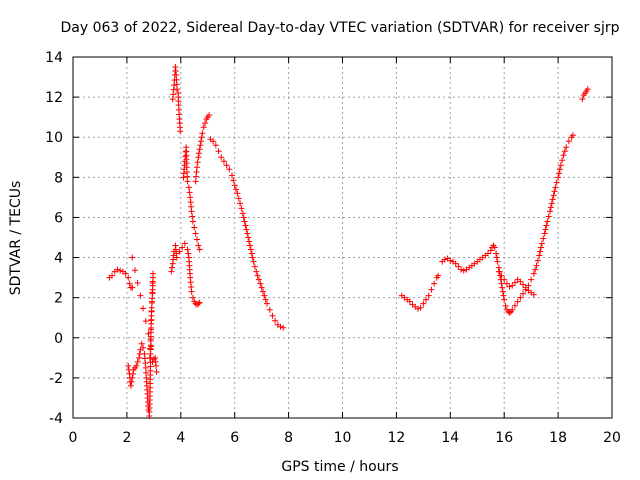 The width and height of the screenshot is (640, 480). I want to click on x-tick-label: 6, so click(234, 438).